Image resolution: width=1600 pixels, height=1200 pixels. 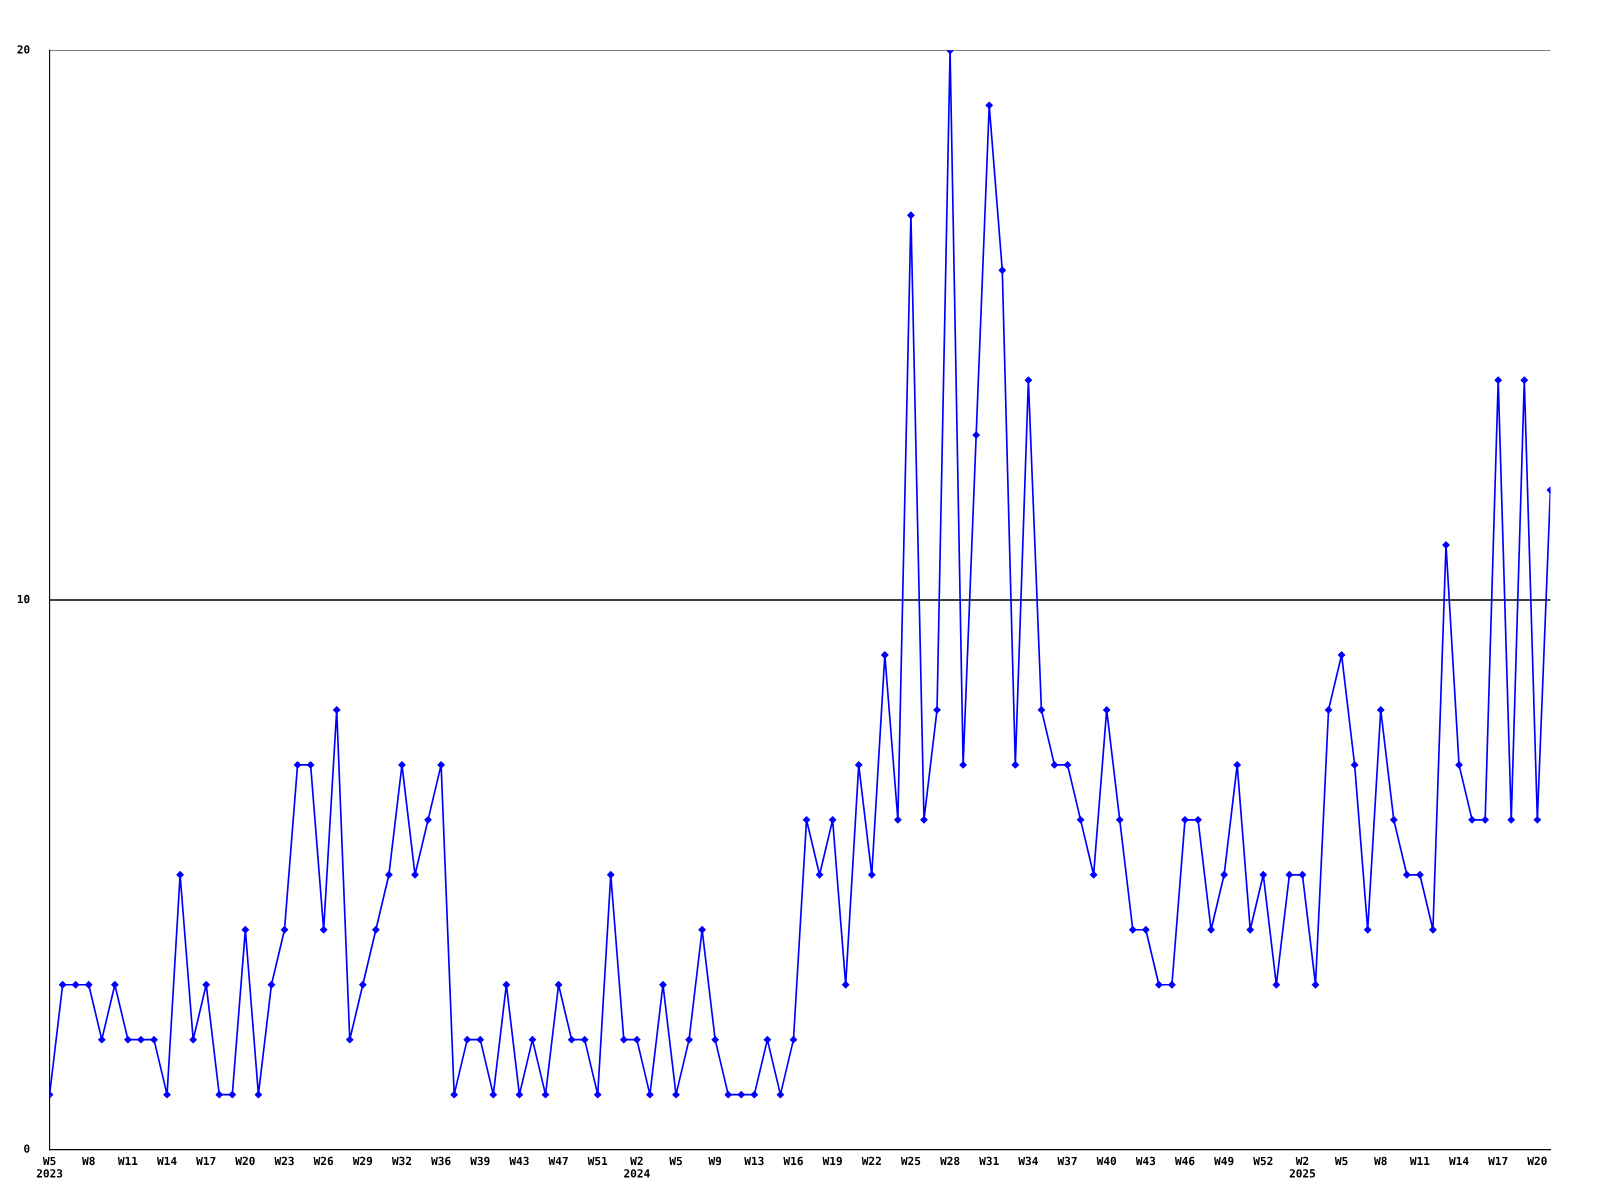 What do you see at coordinates (362, 1161) in the screenshot?
I see `x-tick-label: W29` at bounding box center [362, 1161].